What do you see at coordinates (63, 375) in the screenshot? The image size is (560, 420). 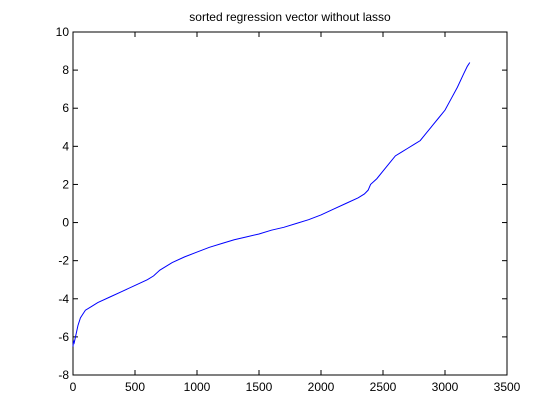 I see `y-tick-label: -8` at bounding box center [63, 375].